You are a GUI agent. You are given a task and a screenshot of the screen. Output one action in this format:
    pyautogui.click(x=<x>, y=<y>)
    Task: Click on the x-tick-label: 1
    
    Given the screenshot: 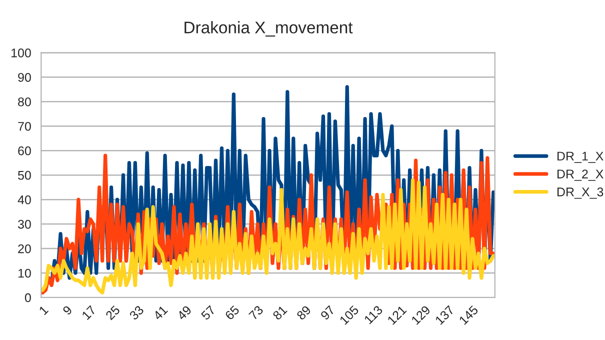 What is the action you would take?
    pyautogui.click(x=43, y=310)
    